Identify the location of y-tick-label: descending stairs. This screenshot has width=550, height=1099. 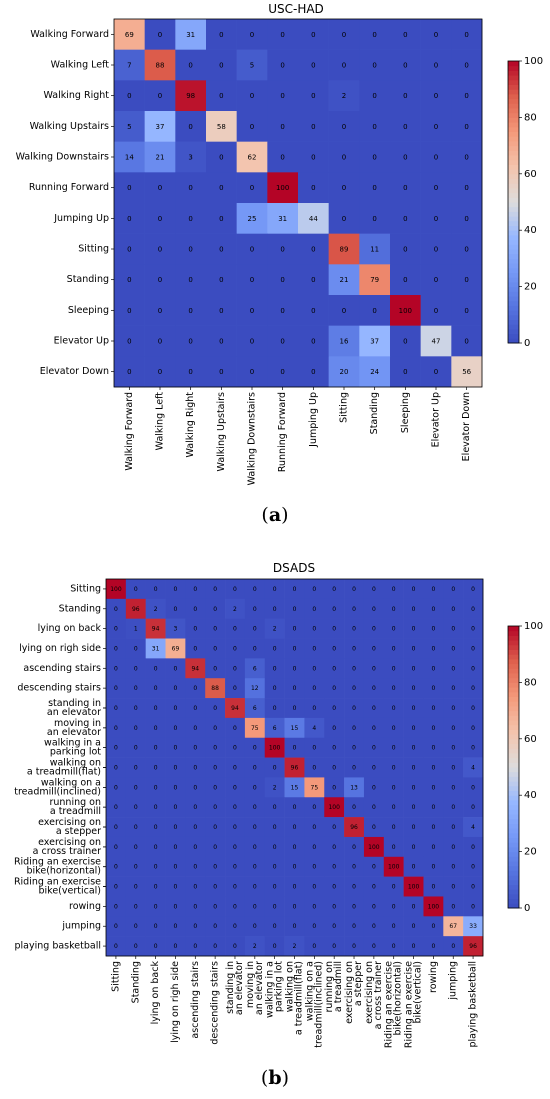
(59, 688).